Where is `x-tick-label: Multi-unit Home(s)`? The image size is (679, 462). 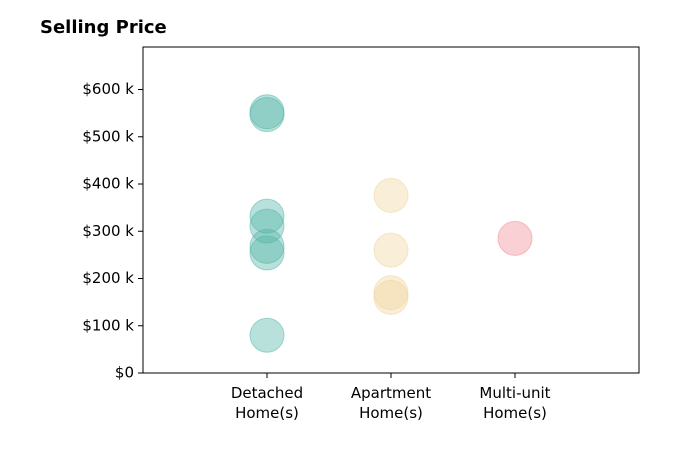
x-tick-label: Multi-unit Home(s) is located at coordinates (514, 403).